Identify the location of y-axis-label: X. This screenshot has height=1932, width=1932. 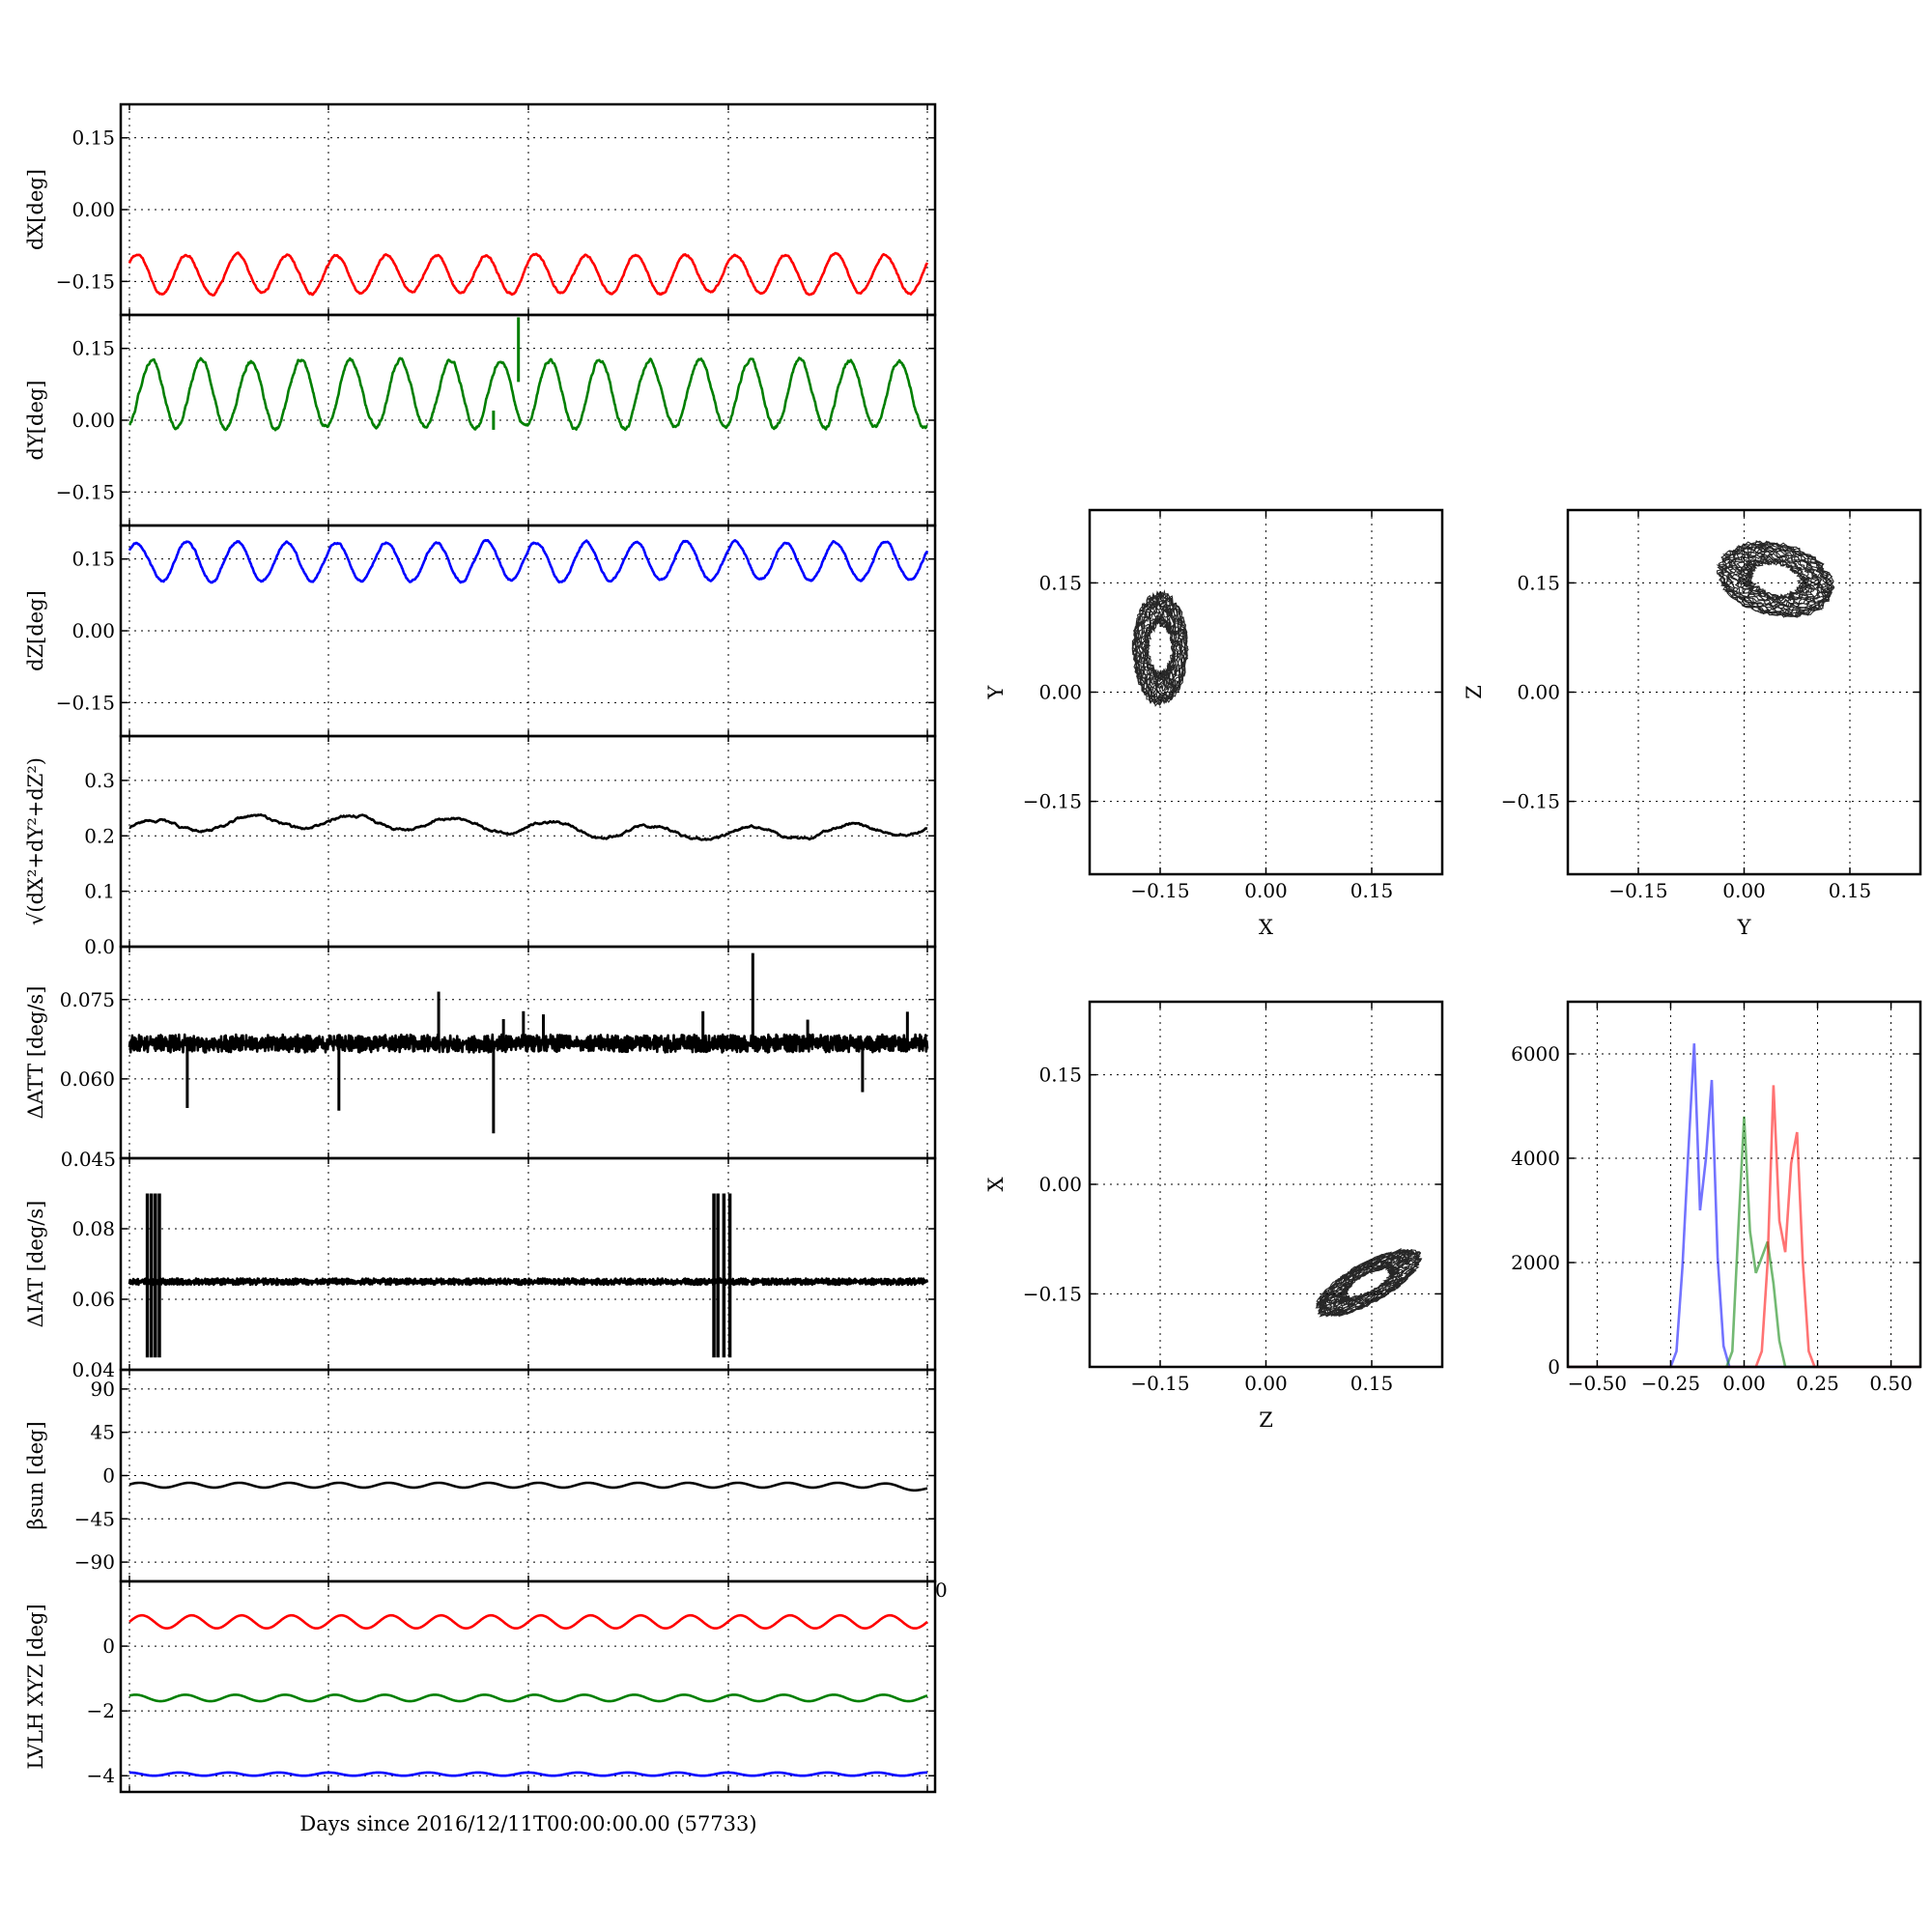
(996, 1184).